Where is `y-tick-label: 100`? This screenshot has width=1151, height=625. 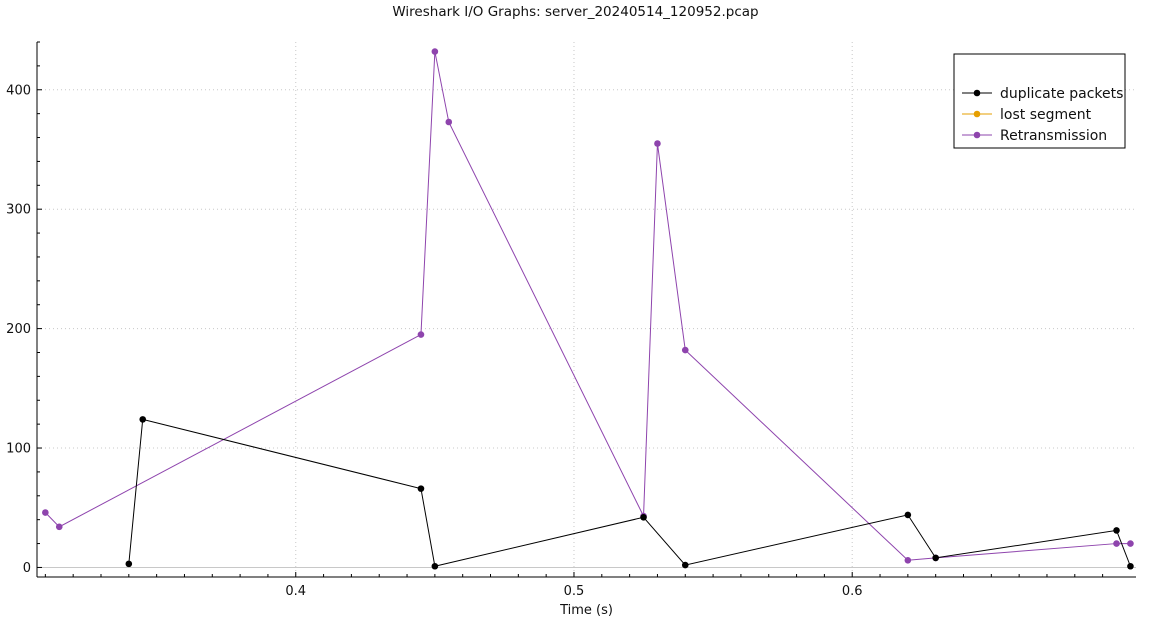 y-tick-label: 100 is located at coordinates (18, 449).